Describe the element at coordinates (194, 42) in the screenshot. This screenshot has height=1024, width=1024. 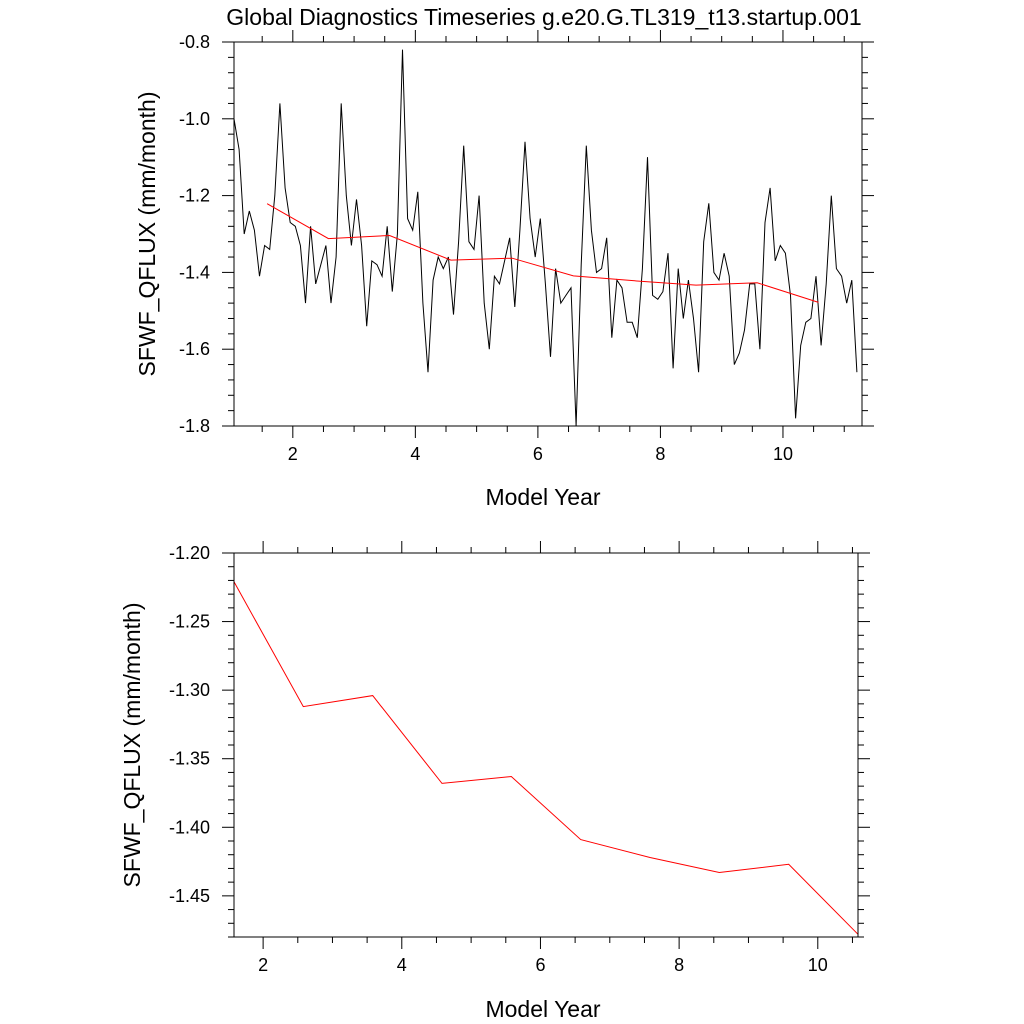
I see `top-y-tick-label: -0.8` at that location.